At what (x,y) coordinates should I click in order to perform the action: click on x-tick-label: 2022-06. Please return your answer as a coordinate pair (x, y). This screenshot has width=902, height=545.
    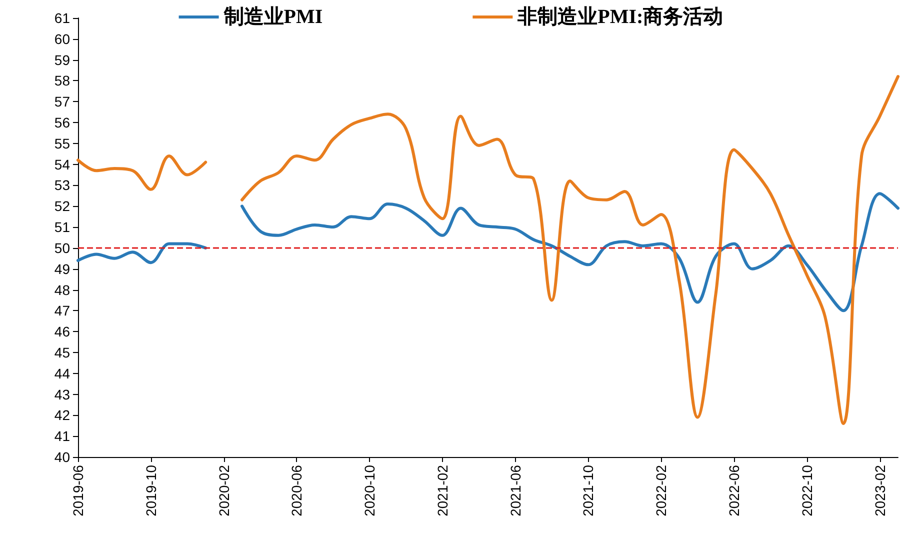
    Looking at the image, I should click on (734, 490).